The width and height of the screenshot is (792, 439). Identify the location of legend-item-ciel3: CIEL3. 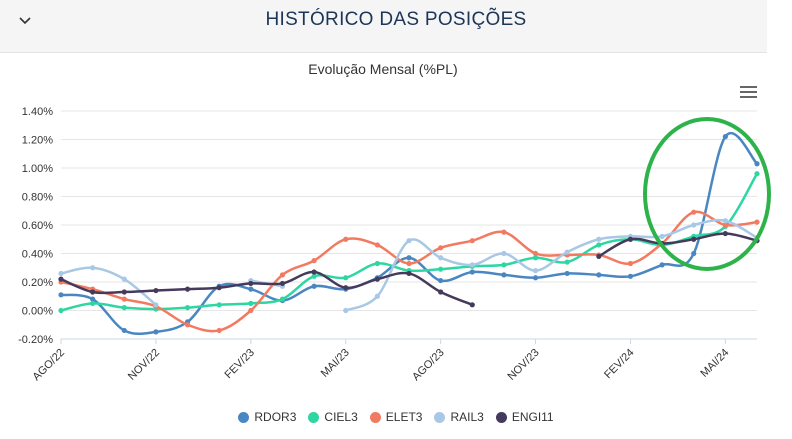
(333, 417).